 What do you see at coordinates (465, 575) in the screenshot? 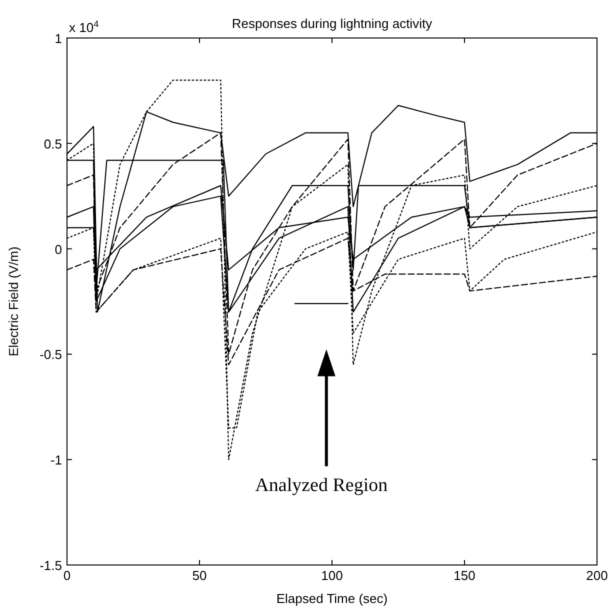
I see `x-tick-label: 150` at bounding box center [465, 575].